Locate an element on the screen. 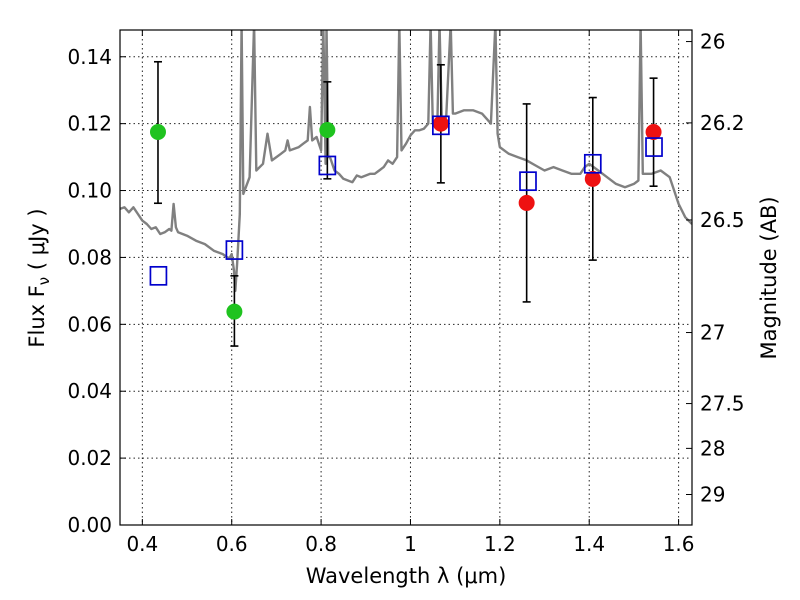  magnitude-tick-label: 26 is located at coordinates (712, 42).